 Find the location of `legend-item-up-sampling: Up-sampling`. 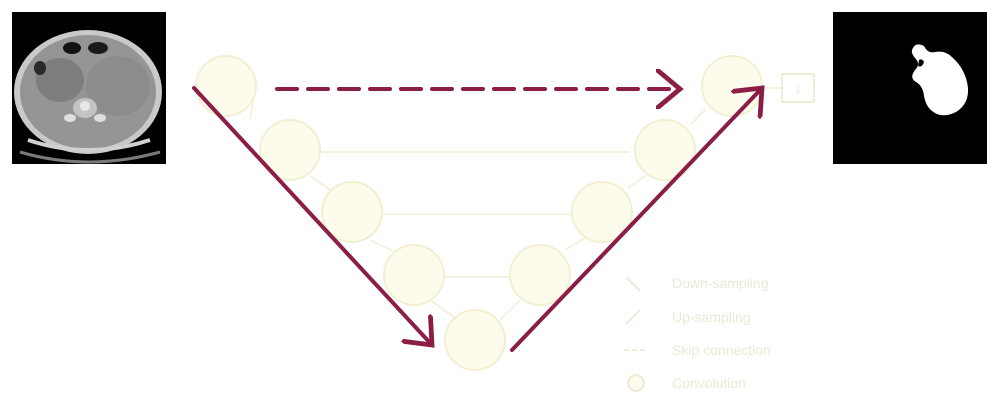

legend-item-up-sampling: Up-sampling is located at coordinates (688, 317).